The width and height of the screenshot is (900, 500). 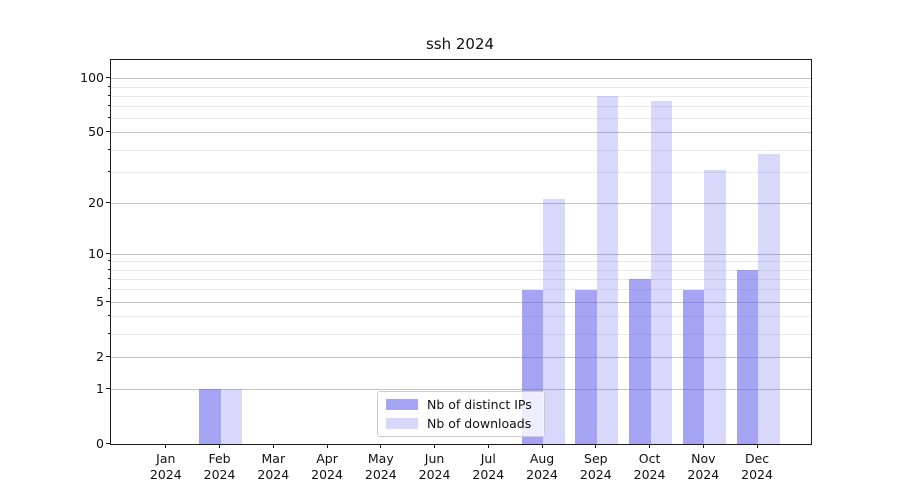 I want to click on x-axis-tick-label: Jul 2024, so click(x=488, y=467).